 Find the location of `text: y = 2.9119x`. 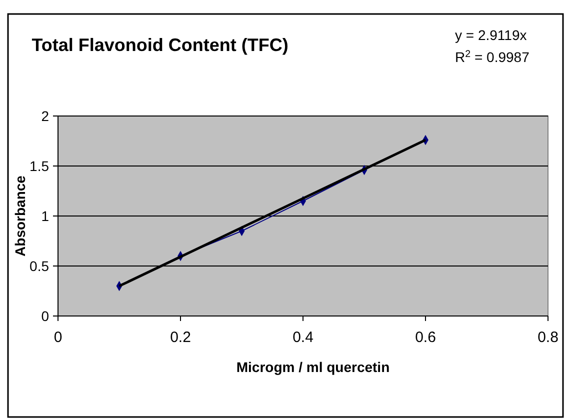

text: y = 2.9119x is located at coordinates (491, 35).